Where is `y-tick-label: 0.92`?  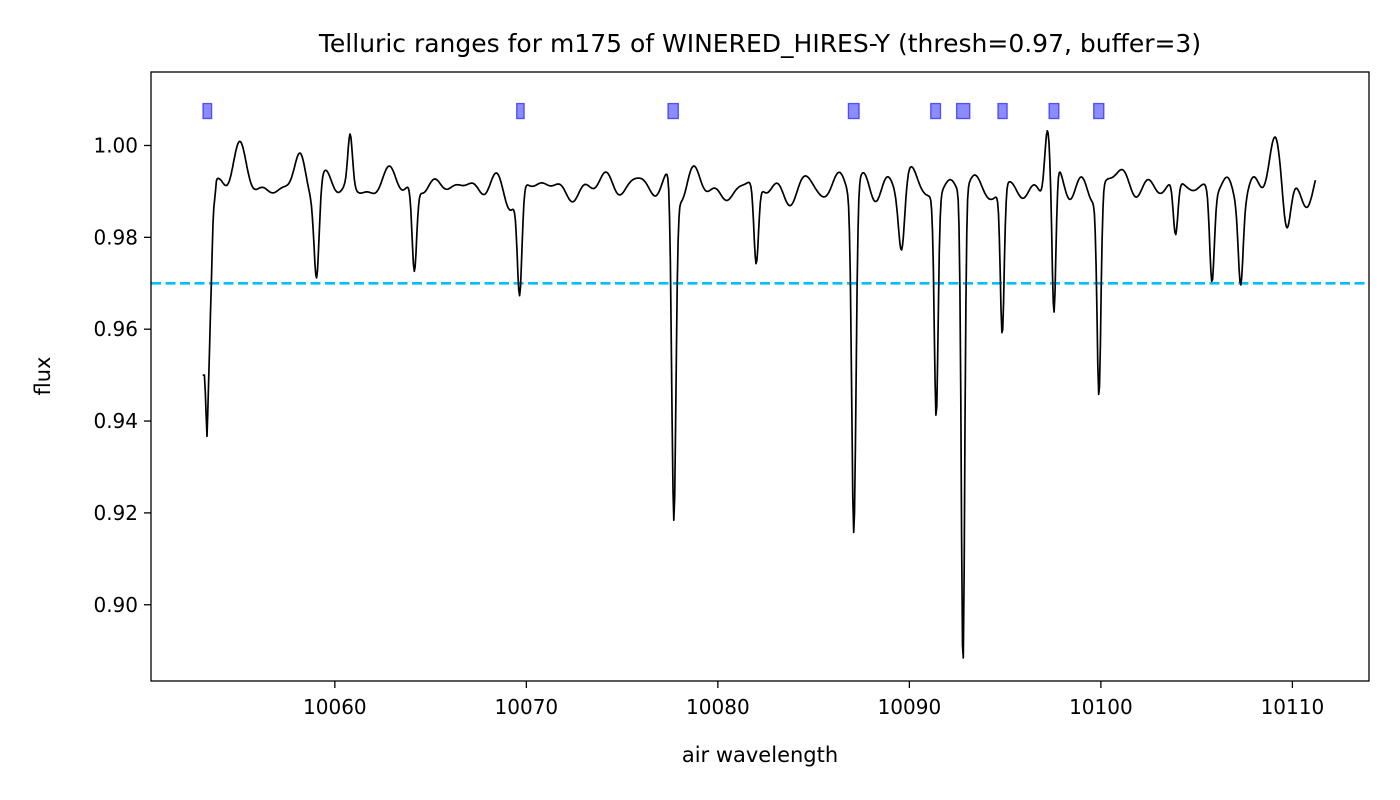 y-tick-label: 0.92 is located at coordinates (115, 513).